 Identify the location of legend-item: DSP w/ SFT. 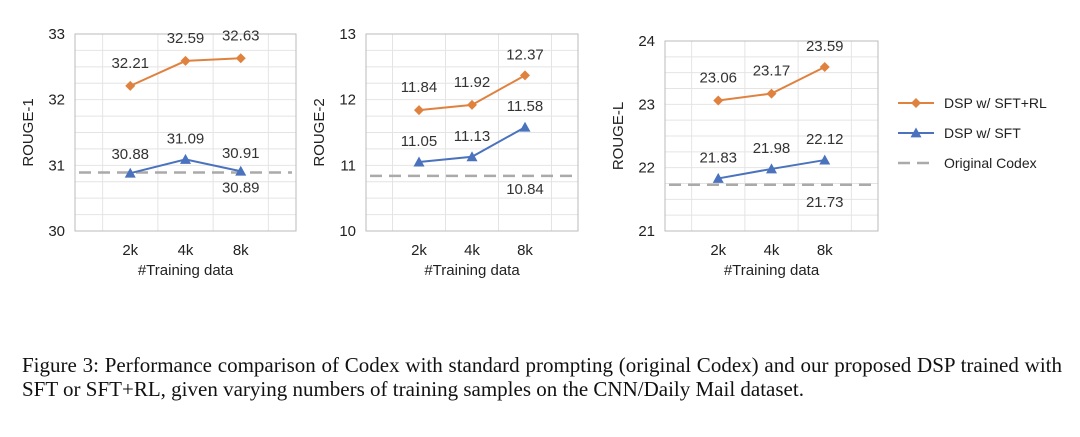
(959, 133).